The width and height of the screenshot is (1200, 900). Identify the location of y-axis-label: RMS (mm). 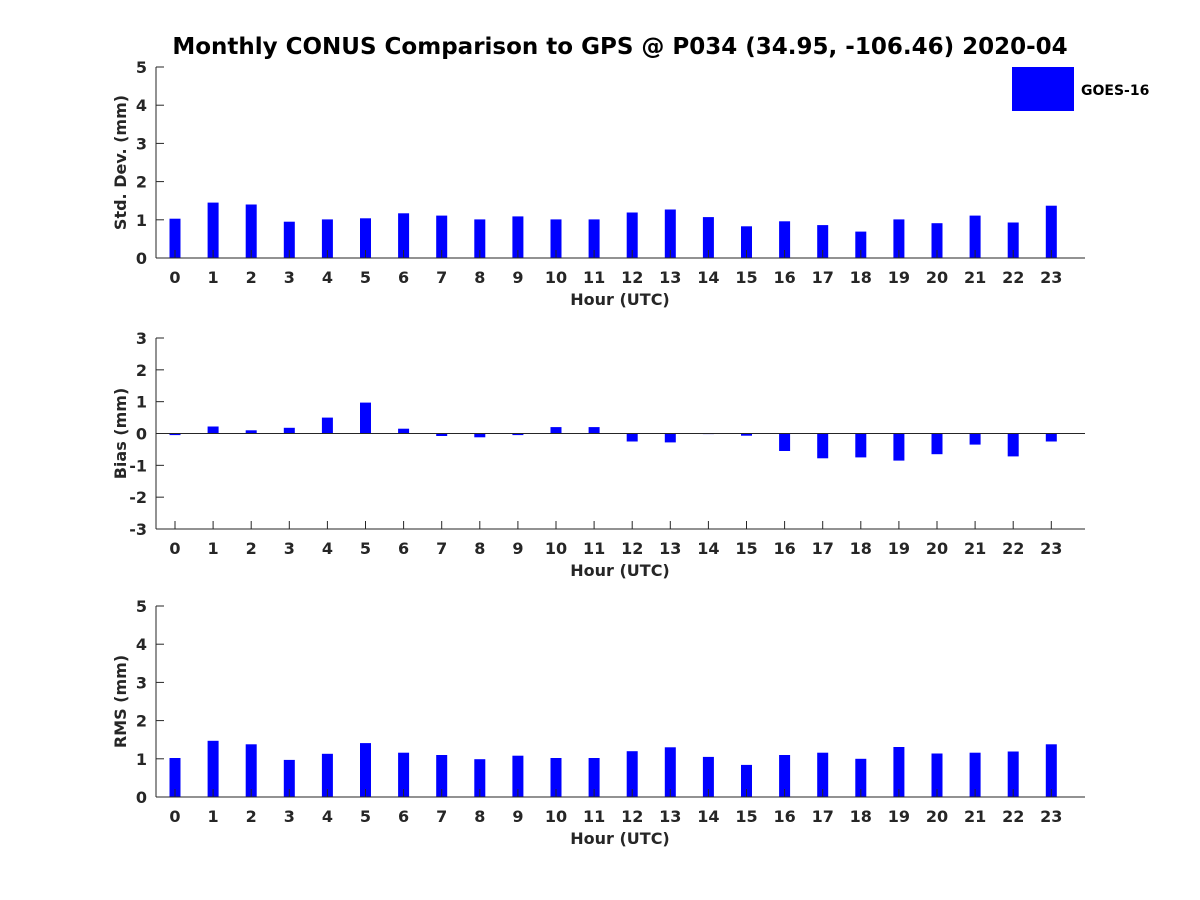
(120, 701).